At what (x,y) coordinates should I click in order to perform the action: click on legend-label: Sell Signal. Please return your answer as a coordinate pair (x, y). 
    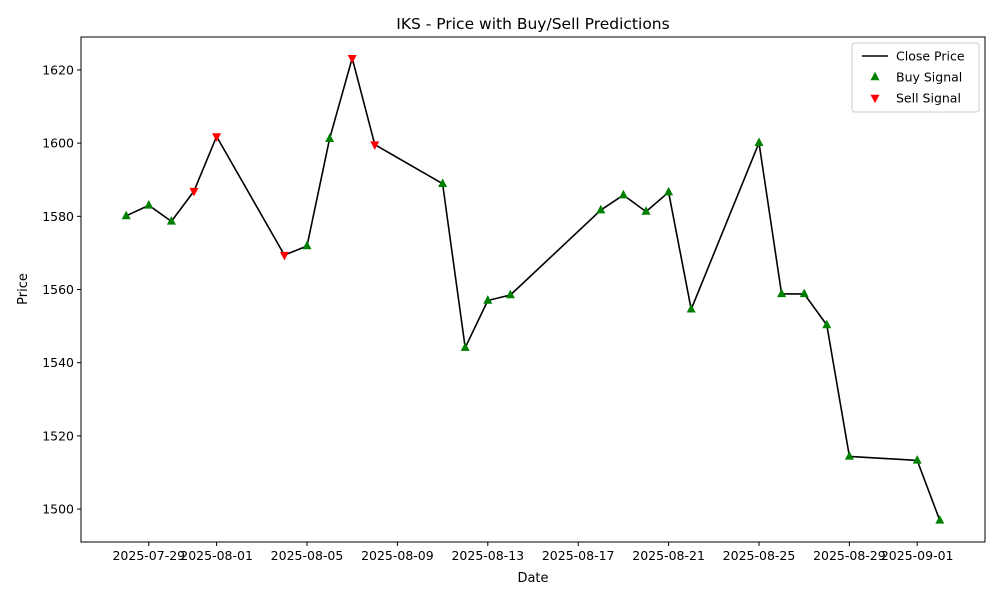
    Looking at the image, I should click on (928, 98).